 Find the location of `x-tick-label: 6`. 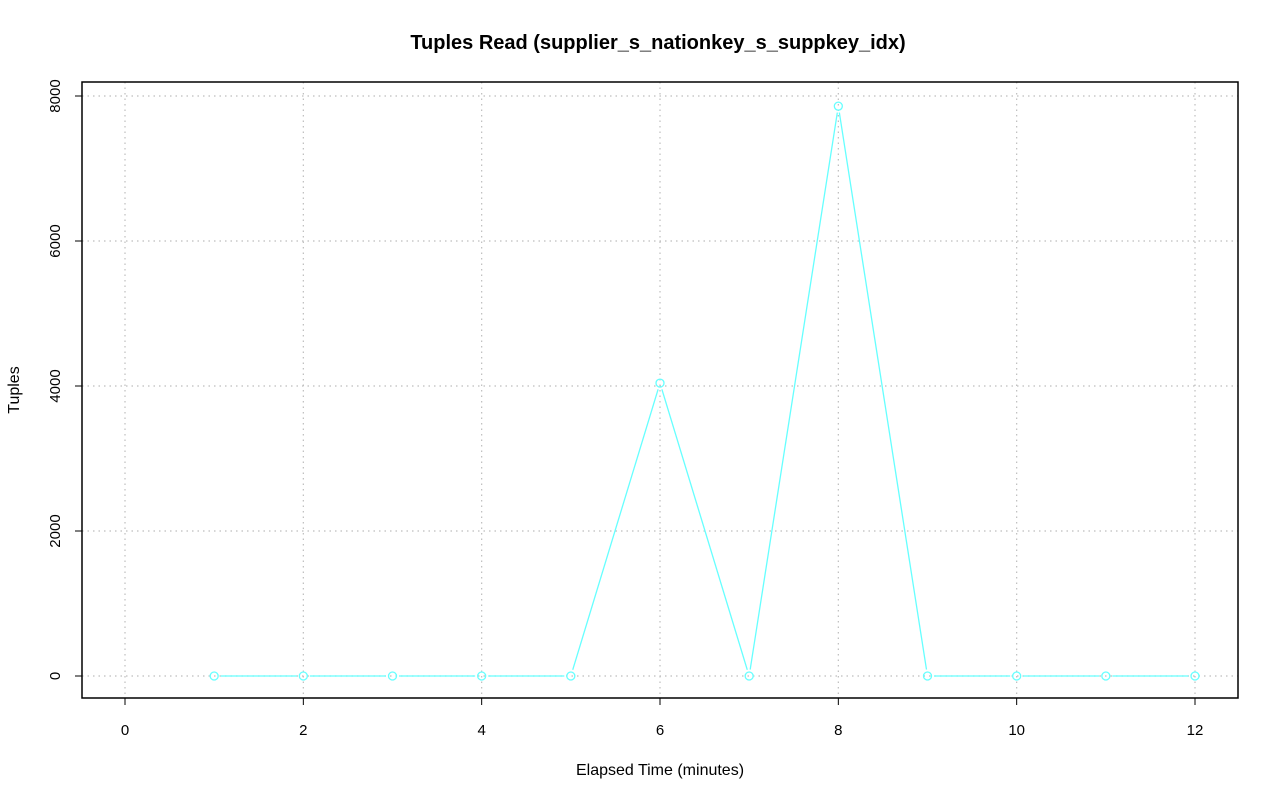

x-tick-label: 6 is located at coordinates (660, 730).